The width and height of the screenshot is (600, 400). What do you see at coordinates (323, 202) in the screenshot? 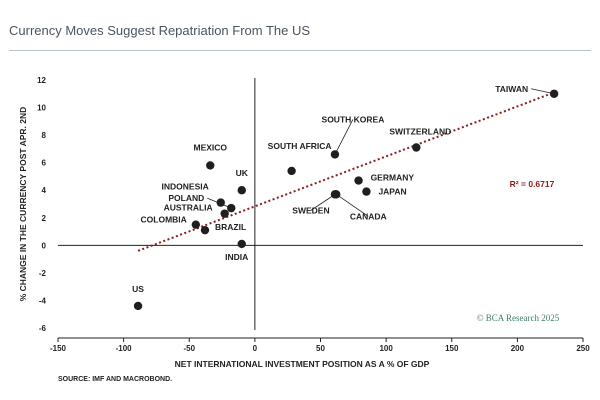
I see `leader-line-sweden` at bounding box center [323, 202].